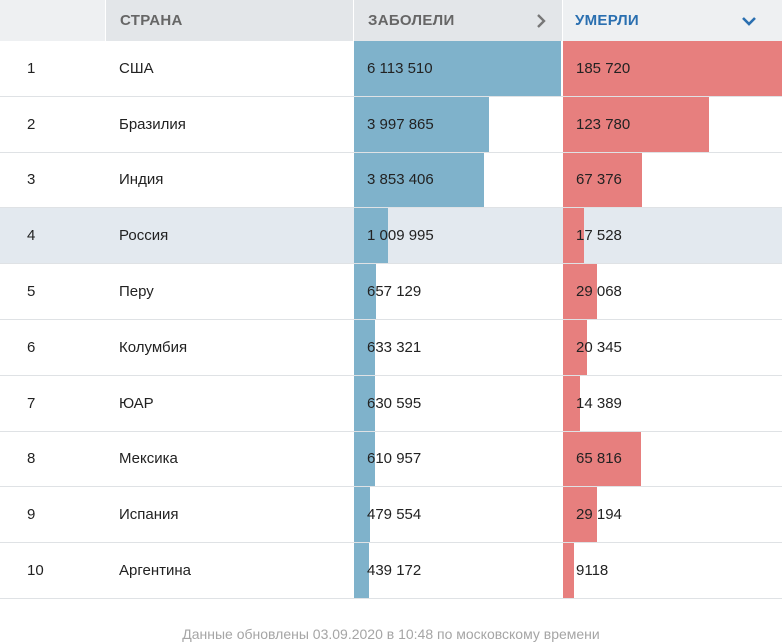 The image size is (782, 644). What do you see at coordinates (31, 292) in the screenshot?
I see `rank-cell: 5` at bounding box center [31, 292].